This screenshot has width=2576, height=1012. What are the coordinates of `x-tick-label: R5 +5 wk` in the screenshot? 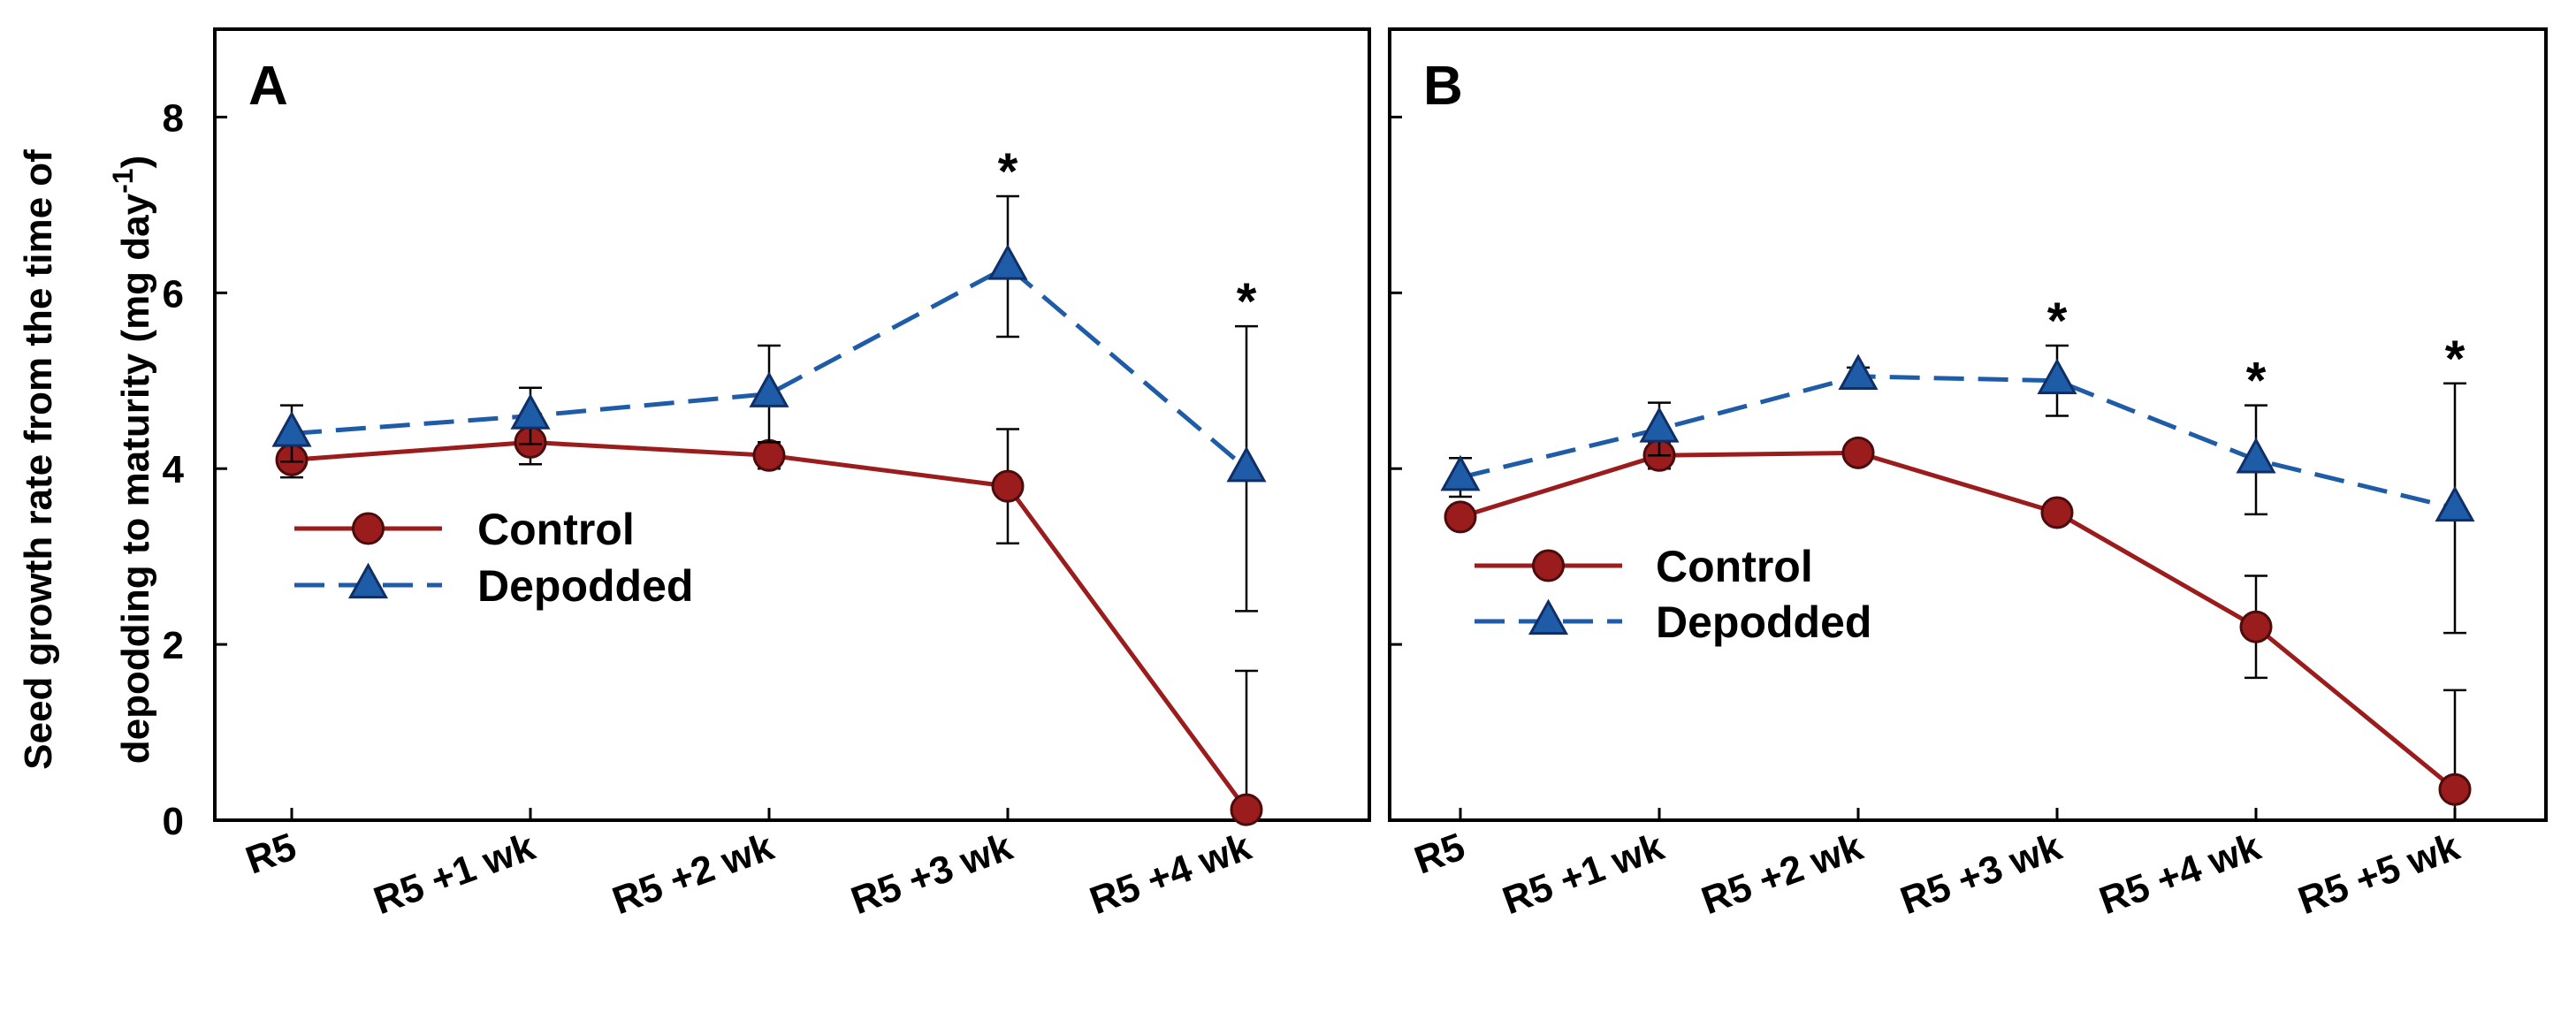 It's located at (2379, 874).